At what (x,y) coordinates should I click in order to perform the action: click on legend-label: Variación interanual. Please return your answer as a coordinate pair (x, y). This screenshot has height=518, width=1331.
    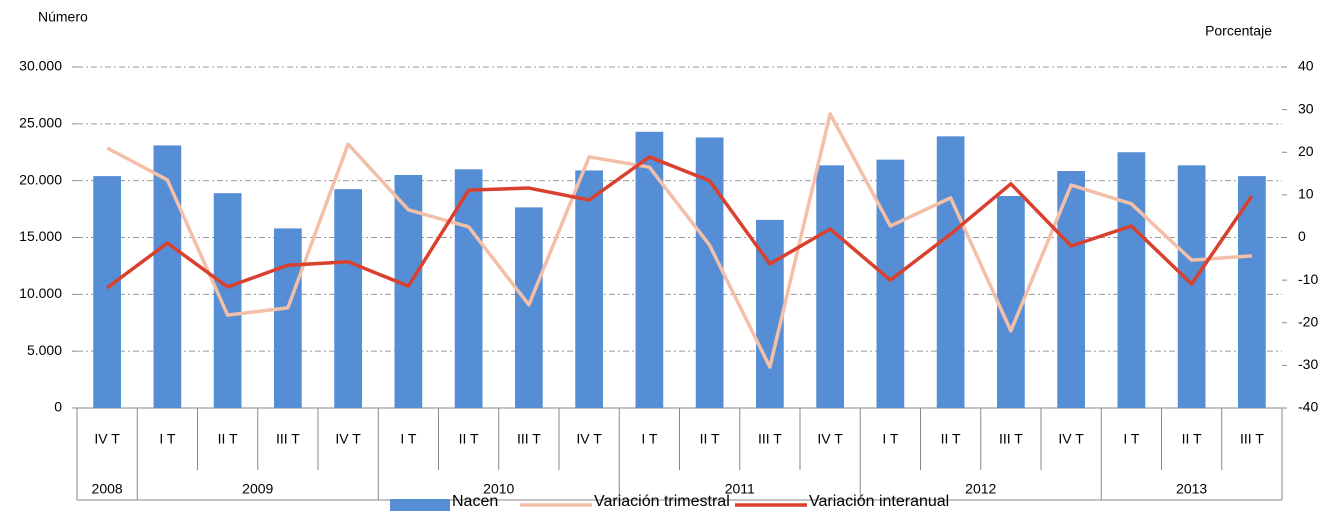
    Looking at the image, I should click on (879, 501).